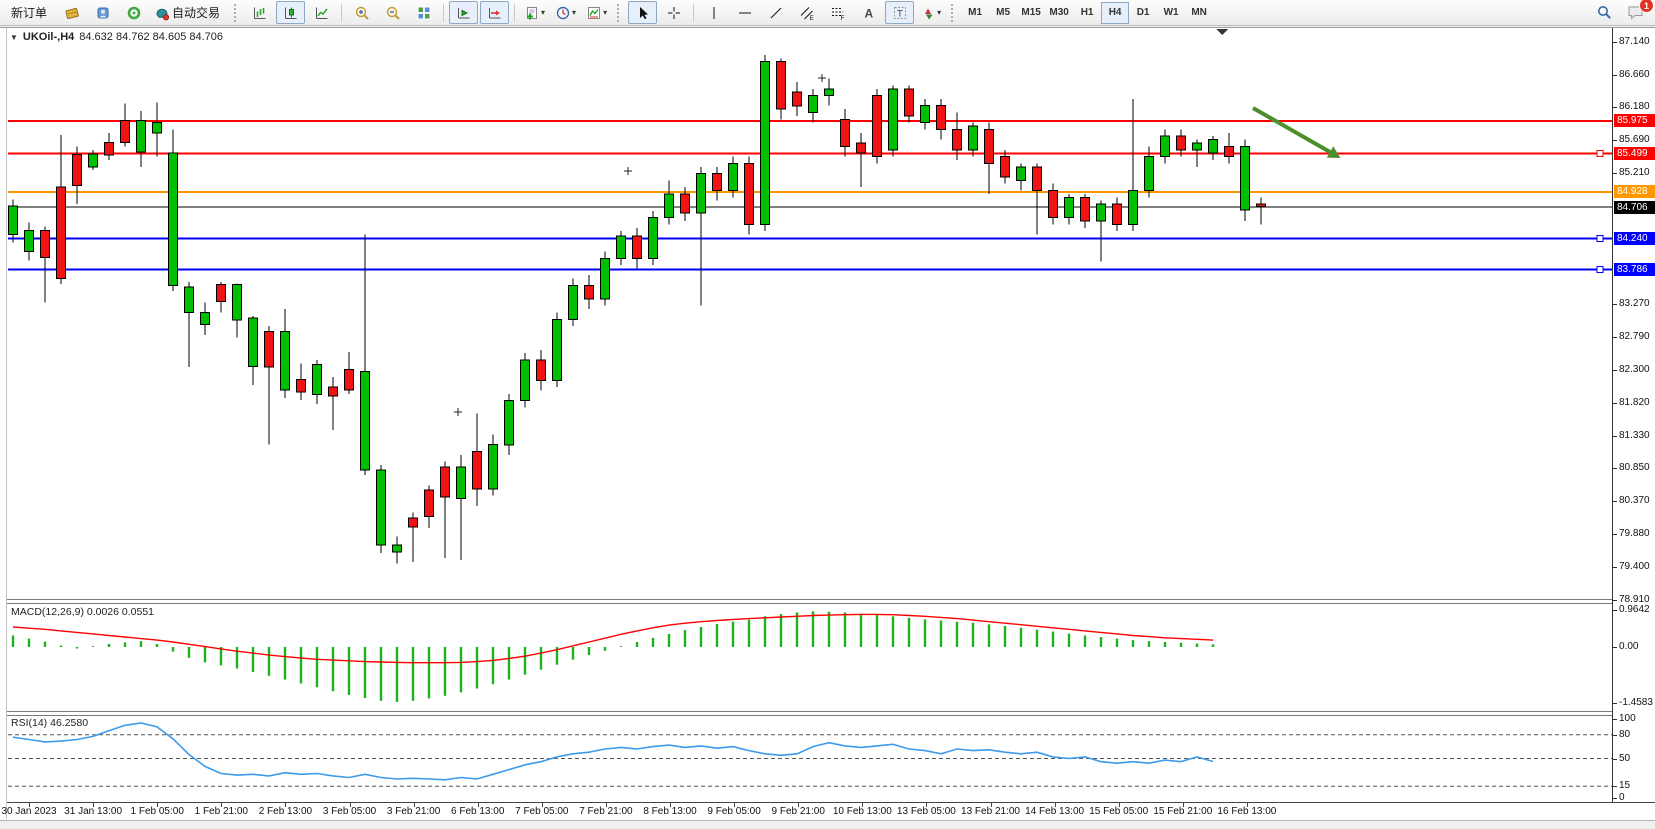 Image resolution: width=1655 pixels, height=829 pixels. Describe the element at coordinates (361, 12) in the screenshot. I see `zoom-in-button` at that location.